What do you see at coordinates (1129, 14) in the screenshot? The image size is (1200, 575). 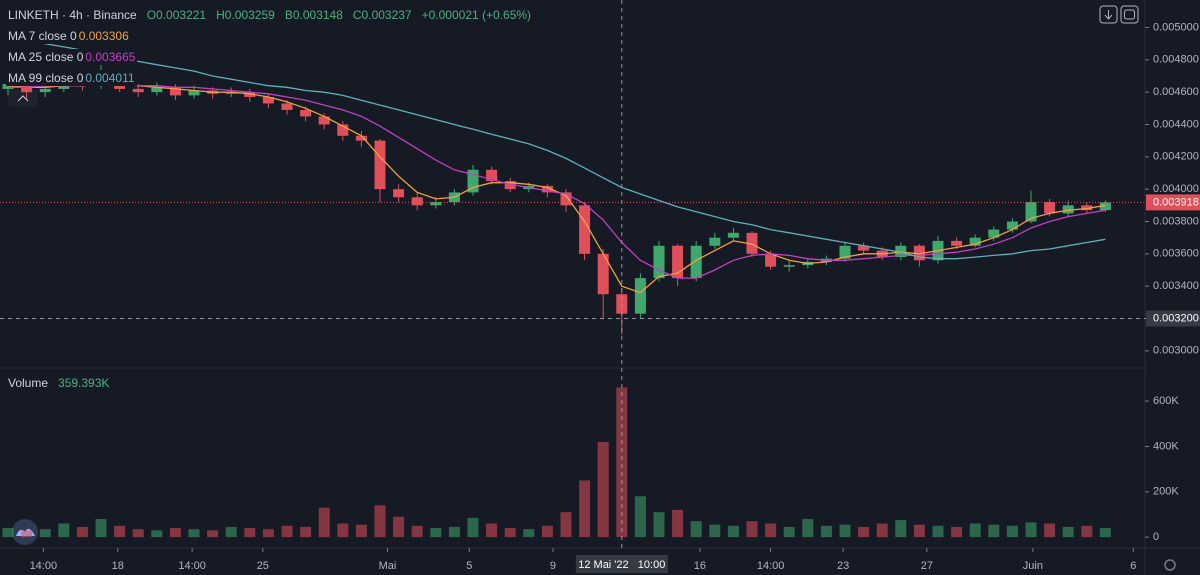 I see `fullscreen-button` at bounding box center [1129, 14].